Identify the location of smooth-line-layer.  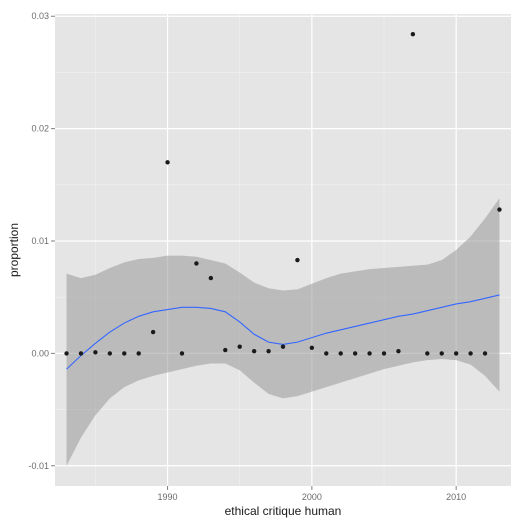
(283, 332).